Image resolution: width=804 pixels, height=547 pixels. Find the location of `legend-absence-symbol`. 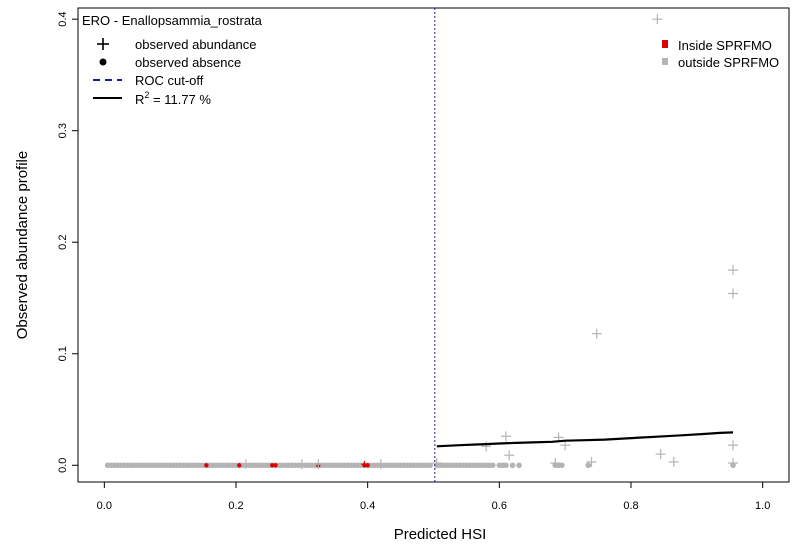

legend-absence-symbol is located at coordinates (103, 62).